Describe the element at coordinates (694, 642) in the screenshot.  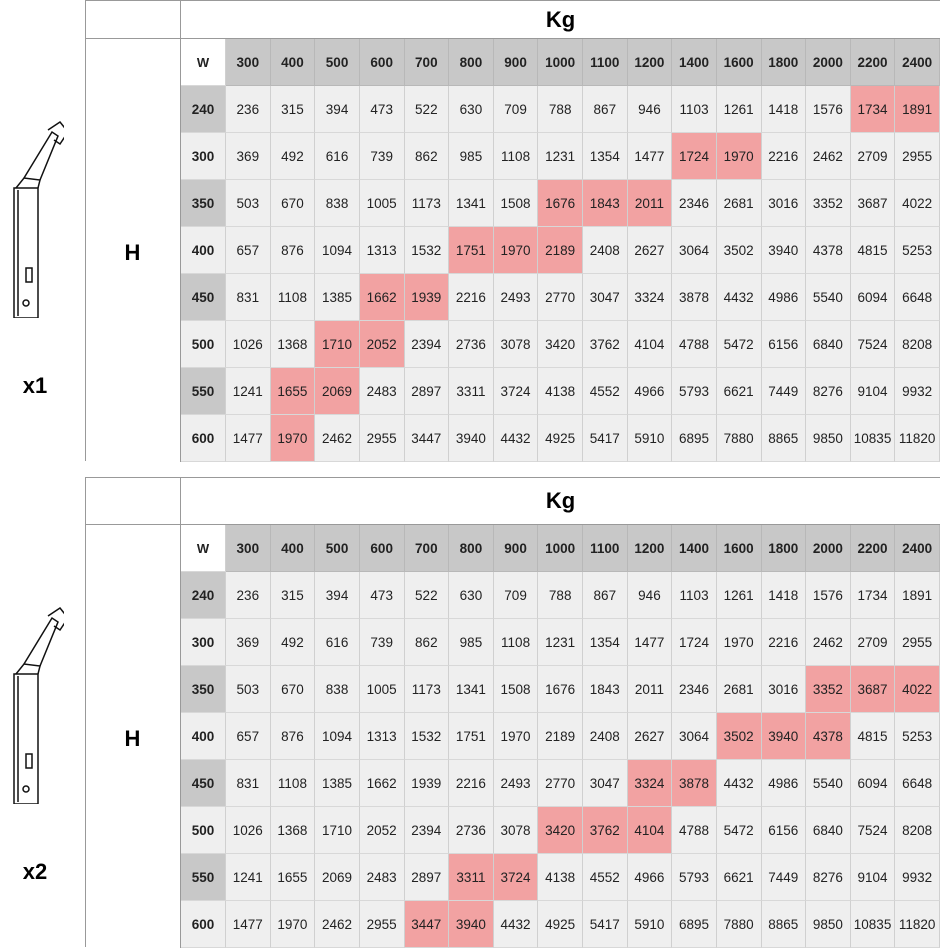
I see `table-cell: 1724` at that location.